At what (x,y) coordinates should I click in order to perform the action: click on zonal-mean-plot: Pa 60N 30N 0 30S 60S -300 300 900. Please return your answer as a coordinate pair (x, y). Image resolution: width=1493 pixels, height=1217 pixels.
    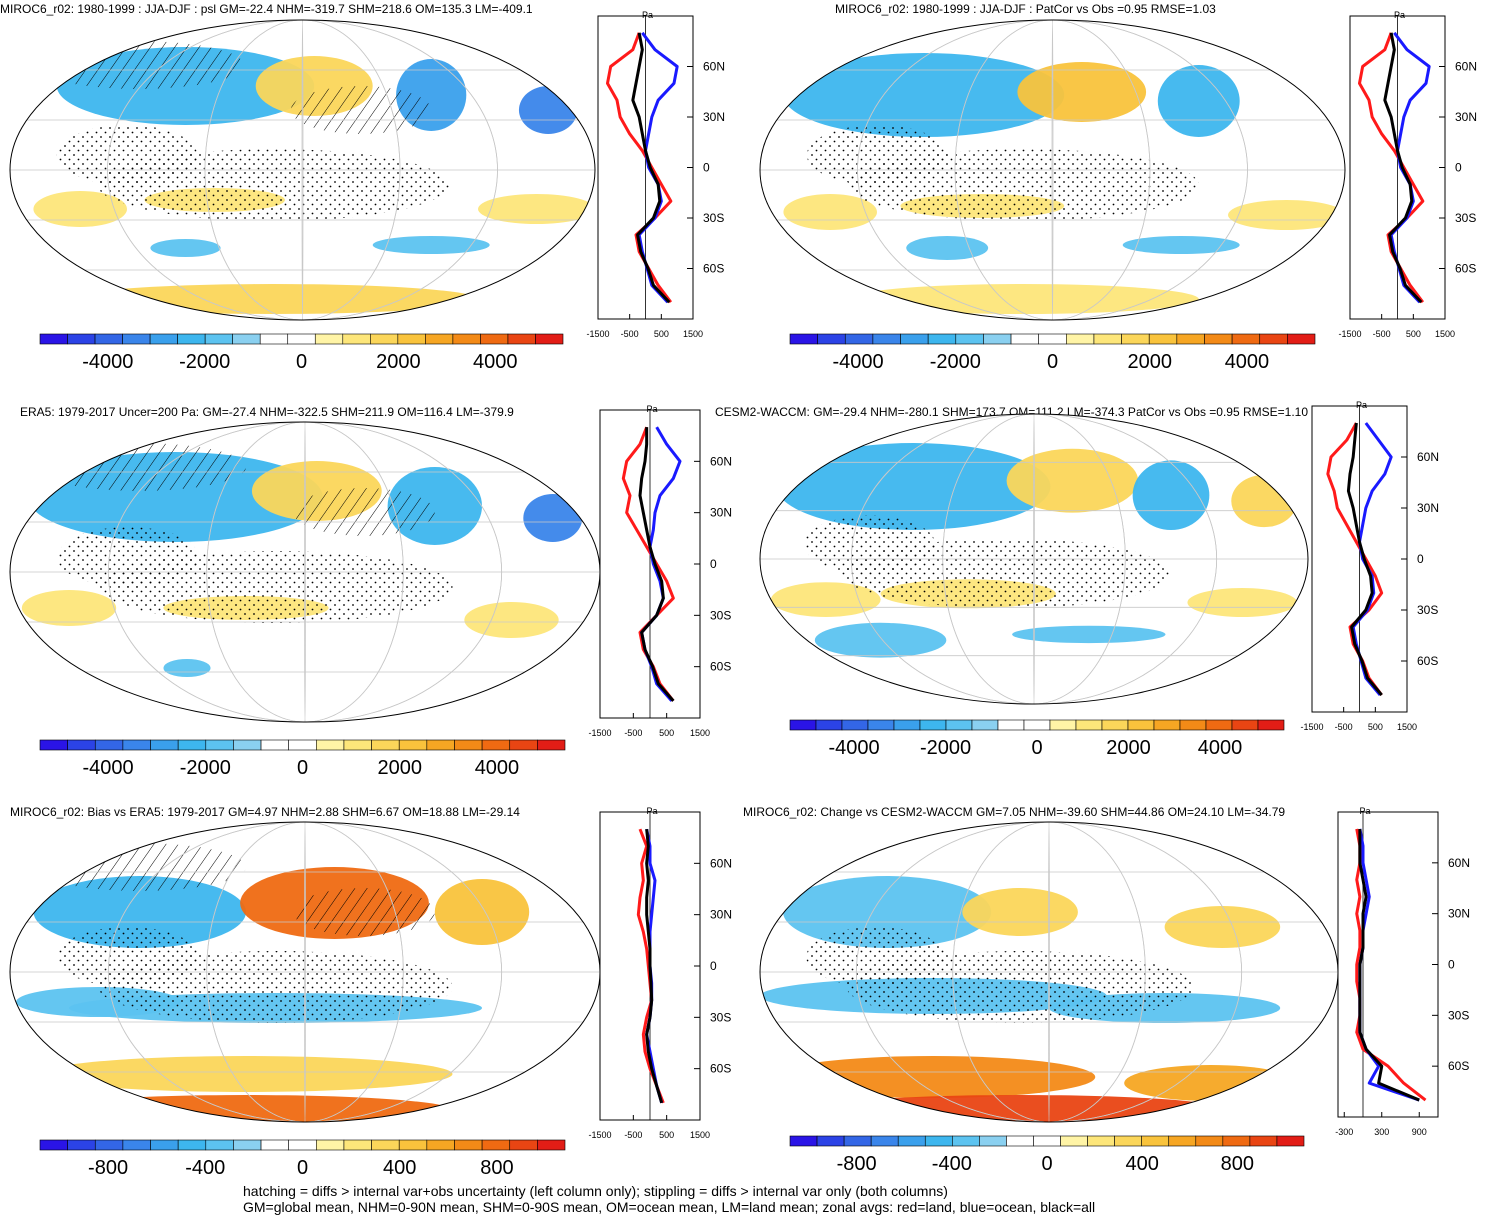
    Looking at the image, I should click on (1402, 971).